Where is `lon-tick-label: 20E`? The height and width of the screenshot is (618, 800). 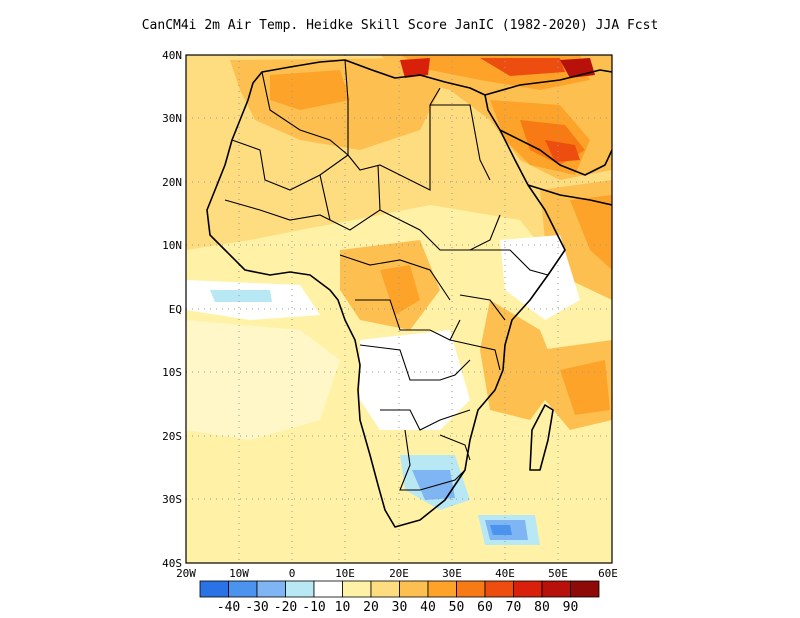 lon-tick-label: 20E is located at coordinates (399, 573).